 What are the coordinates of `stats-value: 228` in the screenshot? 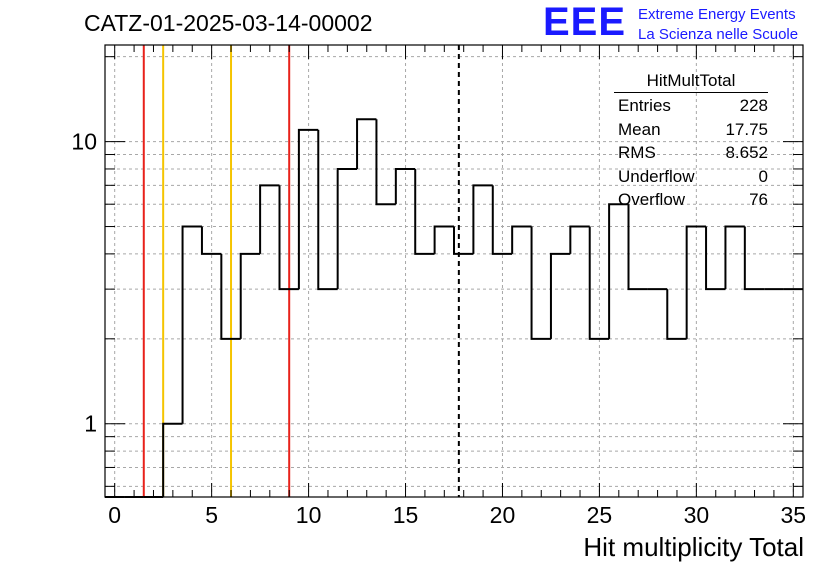 It's located at (753, 105).